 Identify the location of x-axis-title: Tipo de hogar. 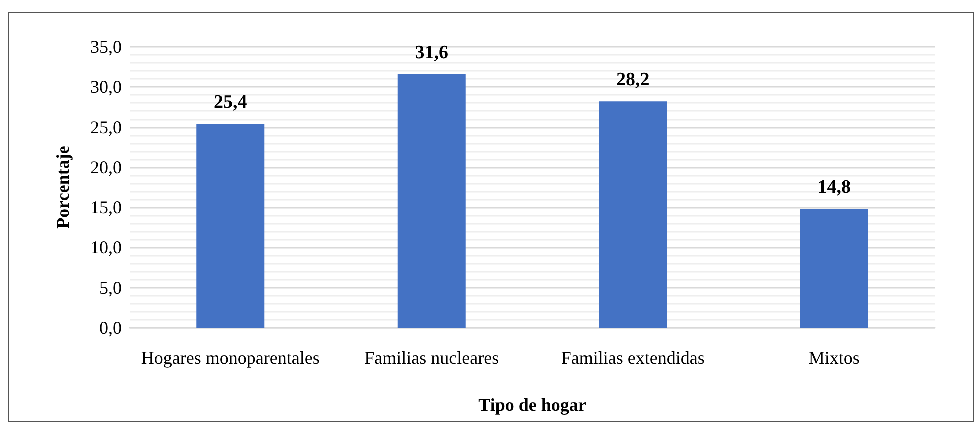
(532, 405).